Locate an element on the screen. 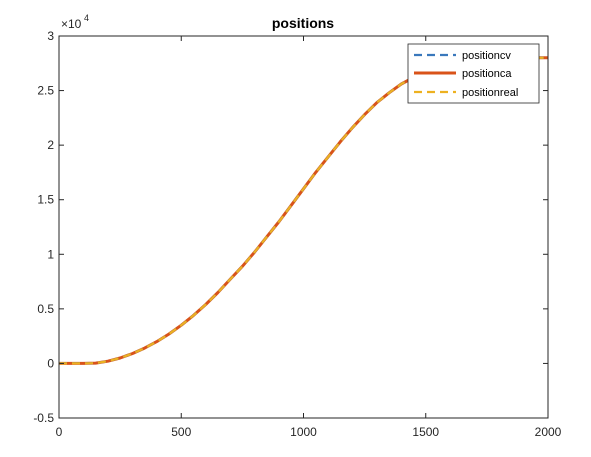  x-tick-label: 500 is located at coordinates (181, 432).